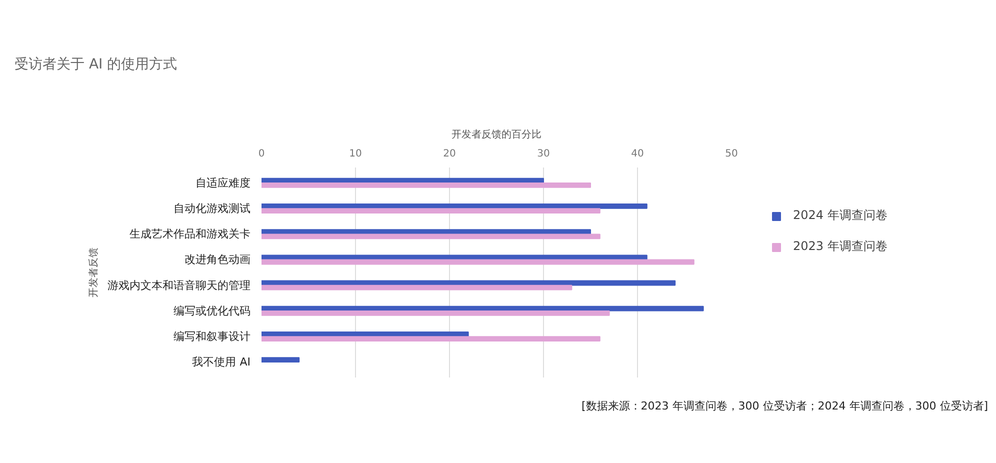 This screenshot has height=463, width=996. What do you see at coordinates (637, 154) in the screenshot?
I see `x-tick-label: 40` at bounding box center [637, 154].